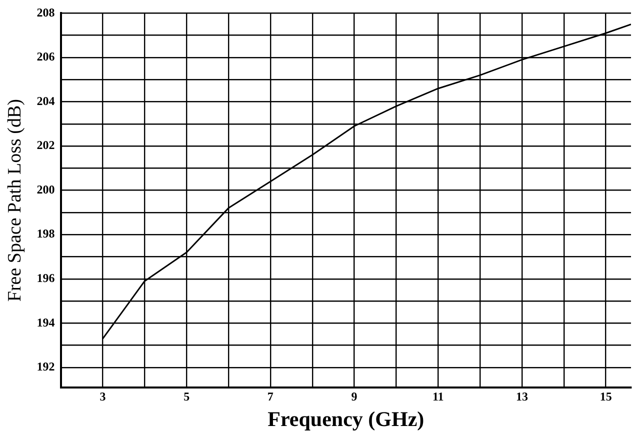  Describe the element at coordinates (45, 278) in the screenshot. I see `y-tick-label: 196` at that location.